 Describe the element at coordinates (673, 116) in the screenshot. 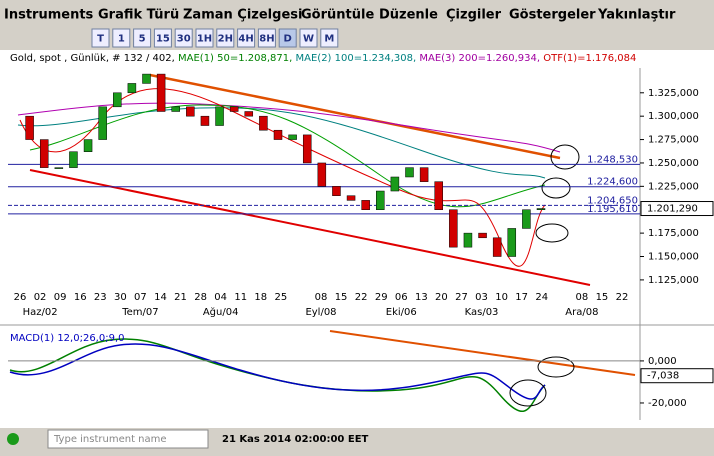

I see `y-tick-label: 1.300,000` at that location.